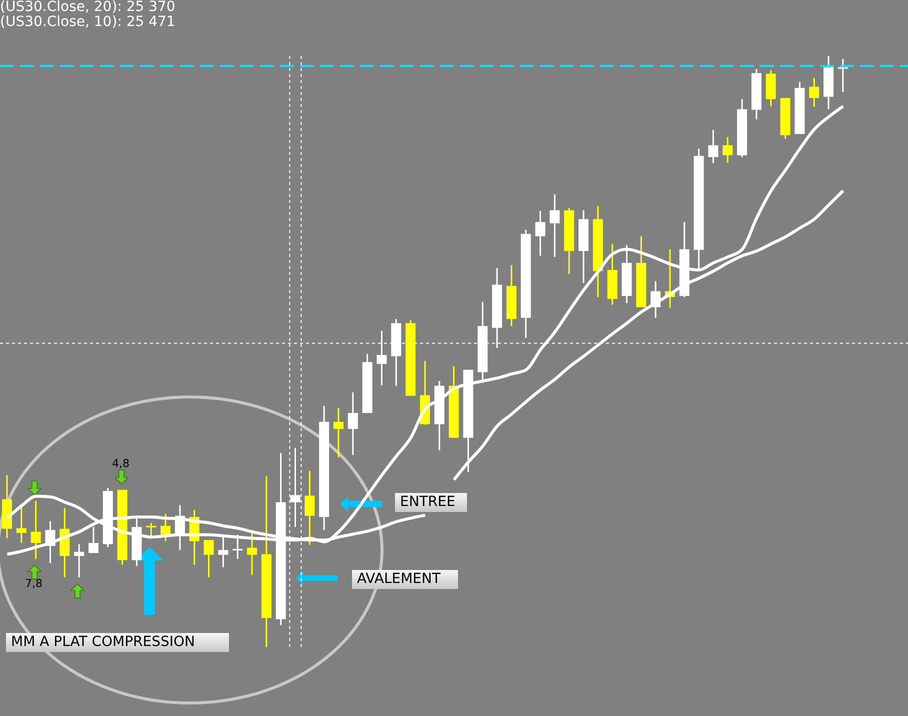 This screenshot has width=908, height=716. Describe the element at coordinates (117, 642) in the screenshot. I see `annotation: MM A PLAT COMPRESSION` at that location.